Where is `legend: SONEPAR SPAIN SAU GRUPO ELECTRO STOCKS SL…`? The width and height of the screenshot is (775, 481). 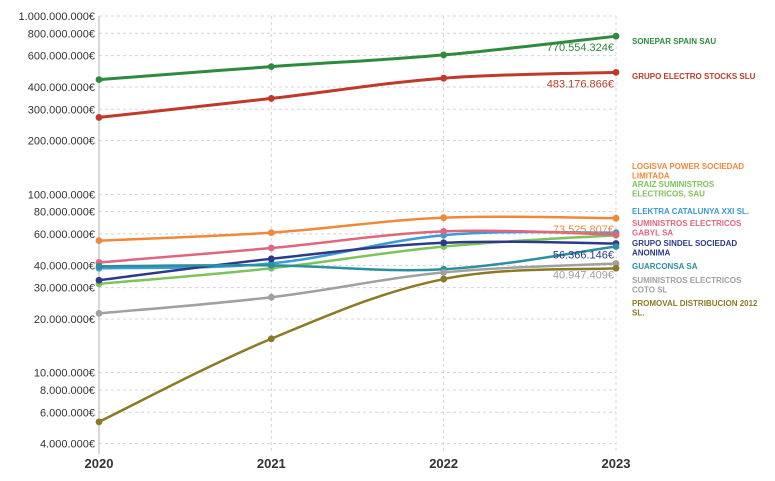
legend: SONEPAR SPAIN SAU GRUPO ELECTRO STOCKS SL… is located at coordinates (695, 177).